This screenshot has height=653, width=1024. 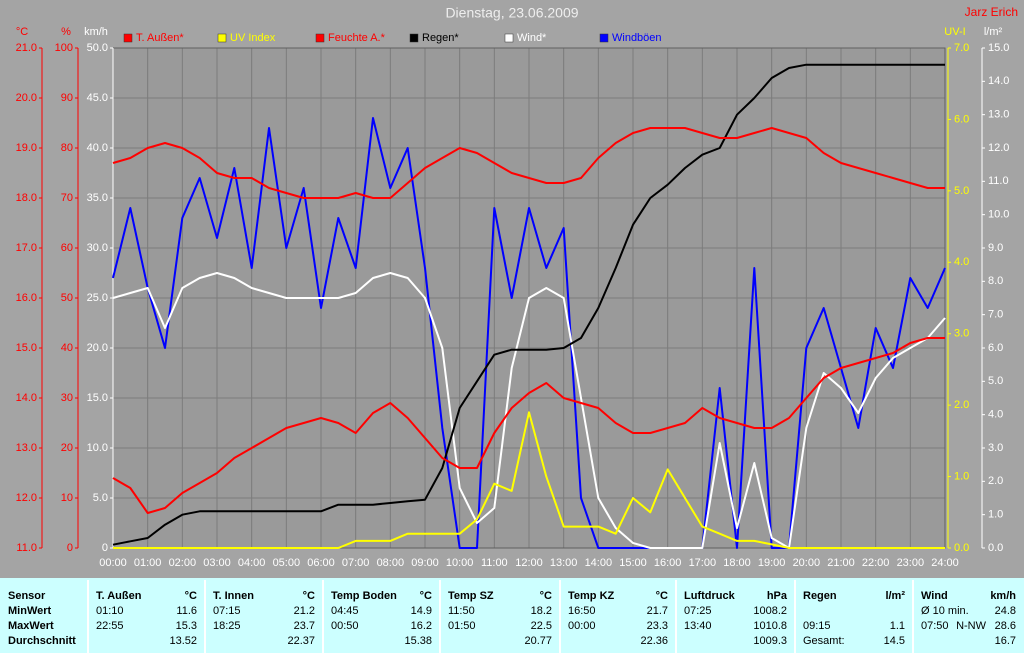 I want to click on y-tick-label: 30, so click(x=67, y=398).